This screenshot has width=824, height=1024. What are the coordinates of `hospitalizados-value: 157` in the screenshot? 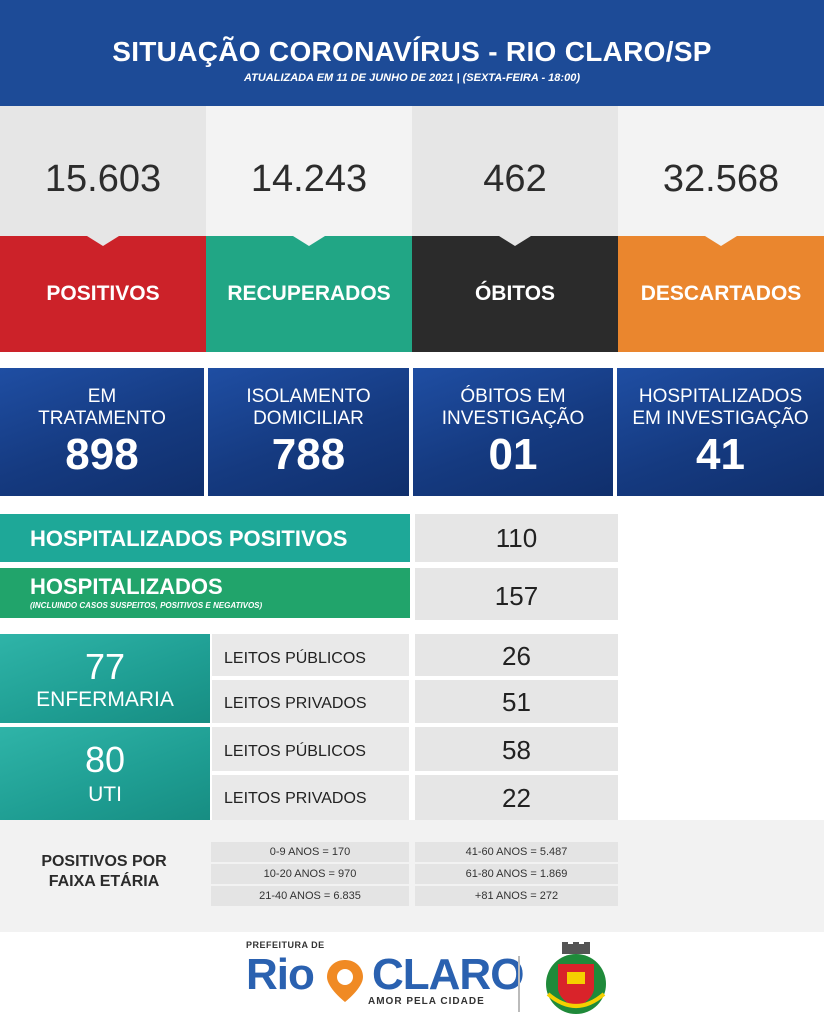 It's located at (516, 594).